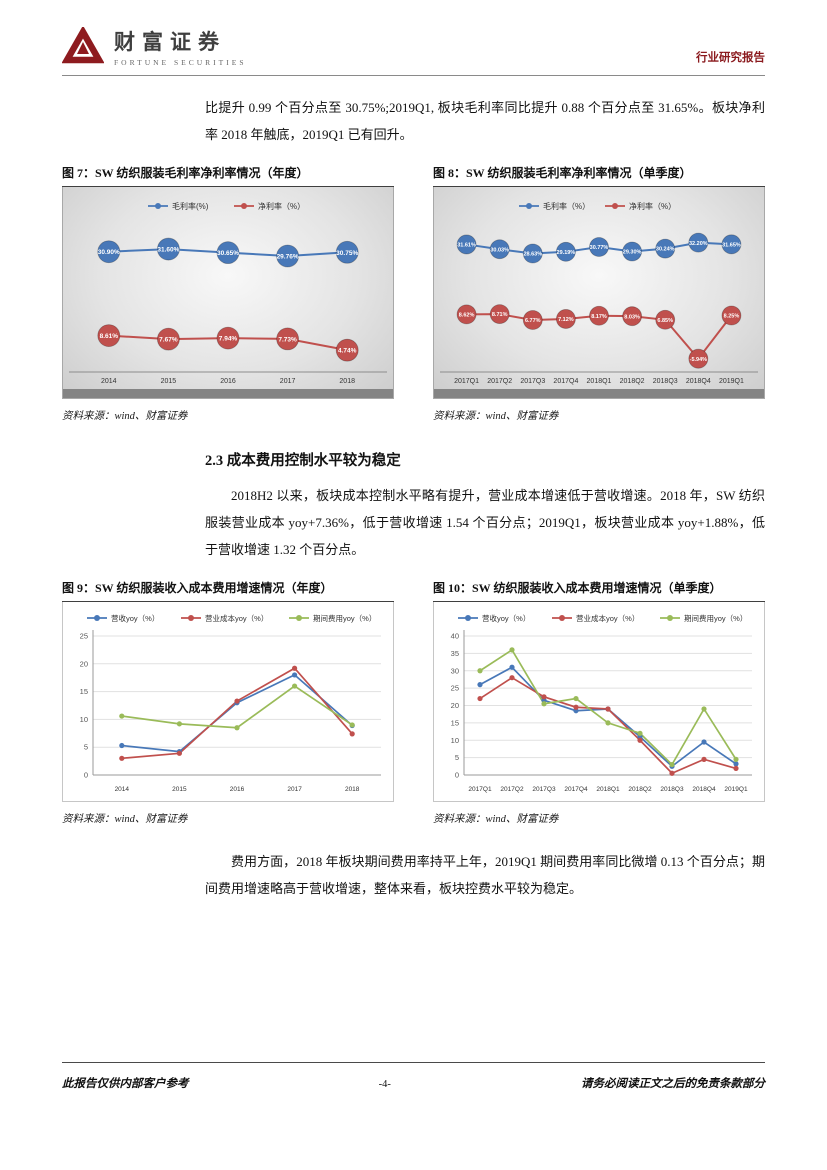  I want to click on svg-text: 7.94%, so click(228, 339).